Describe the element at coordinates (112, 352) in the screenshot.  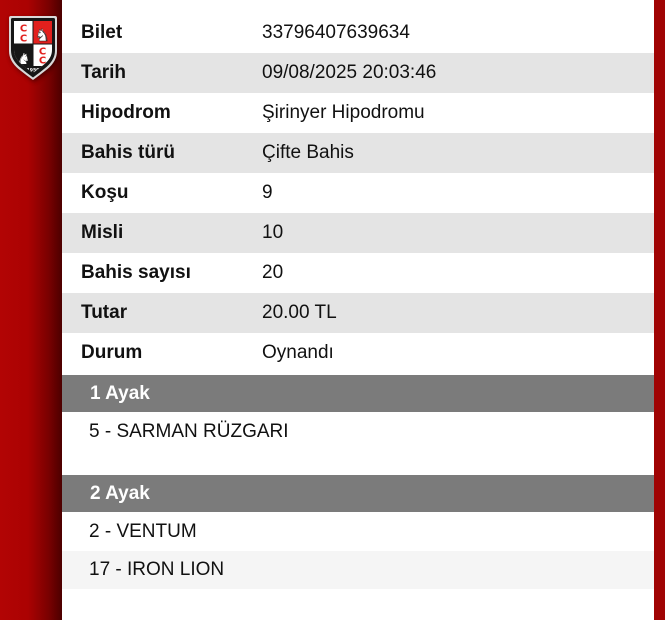
I see `field-label: Durum` at that location.